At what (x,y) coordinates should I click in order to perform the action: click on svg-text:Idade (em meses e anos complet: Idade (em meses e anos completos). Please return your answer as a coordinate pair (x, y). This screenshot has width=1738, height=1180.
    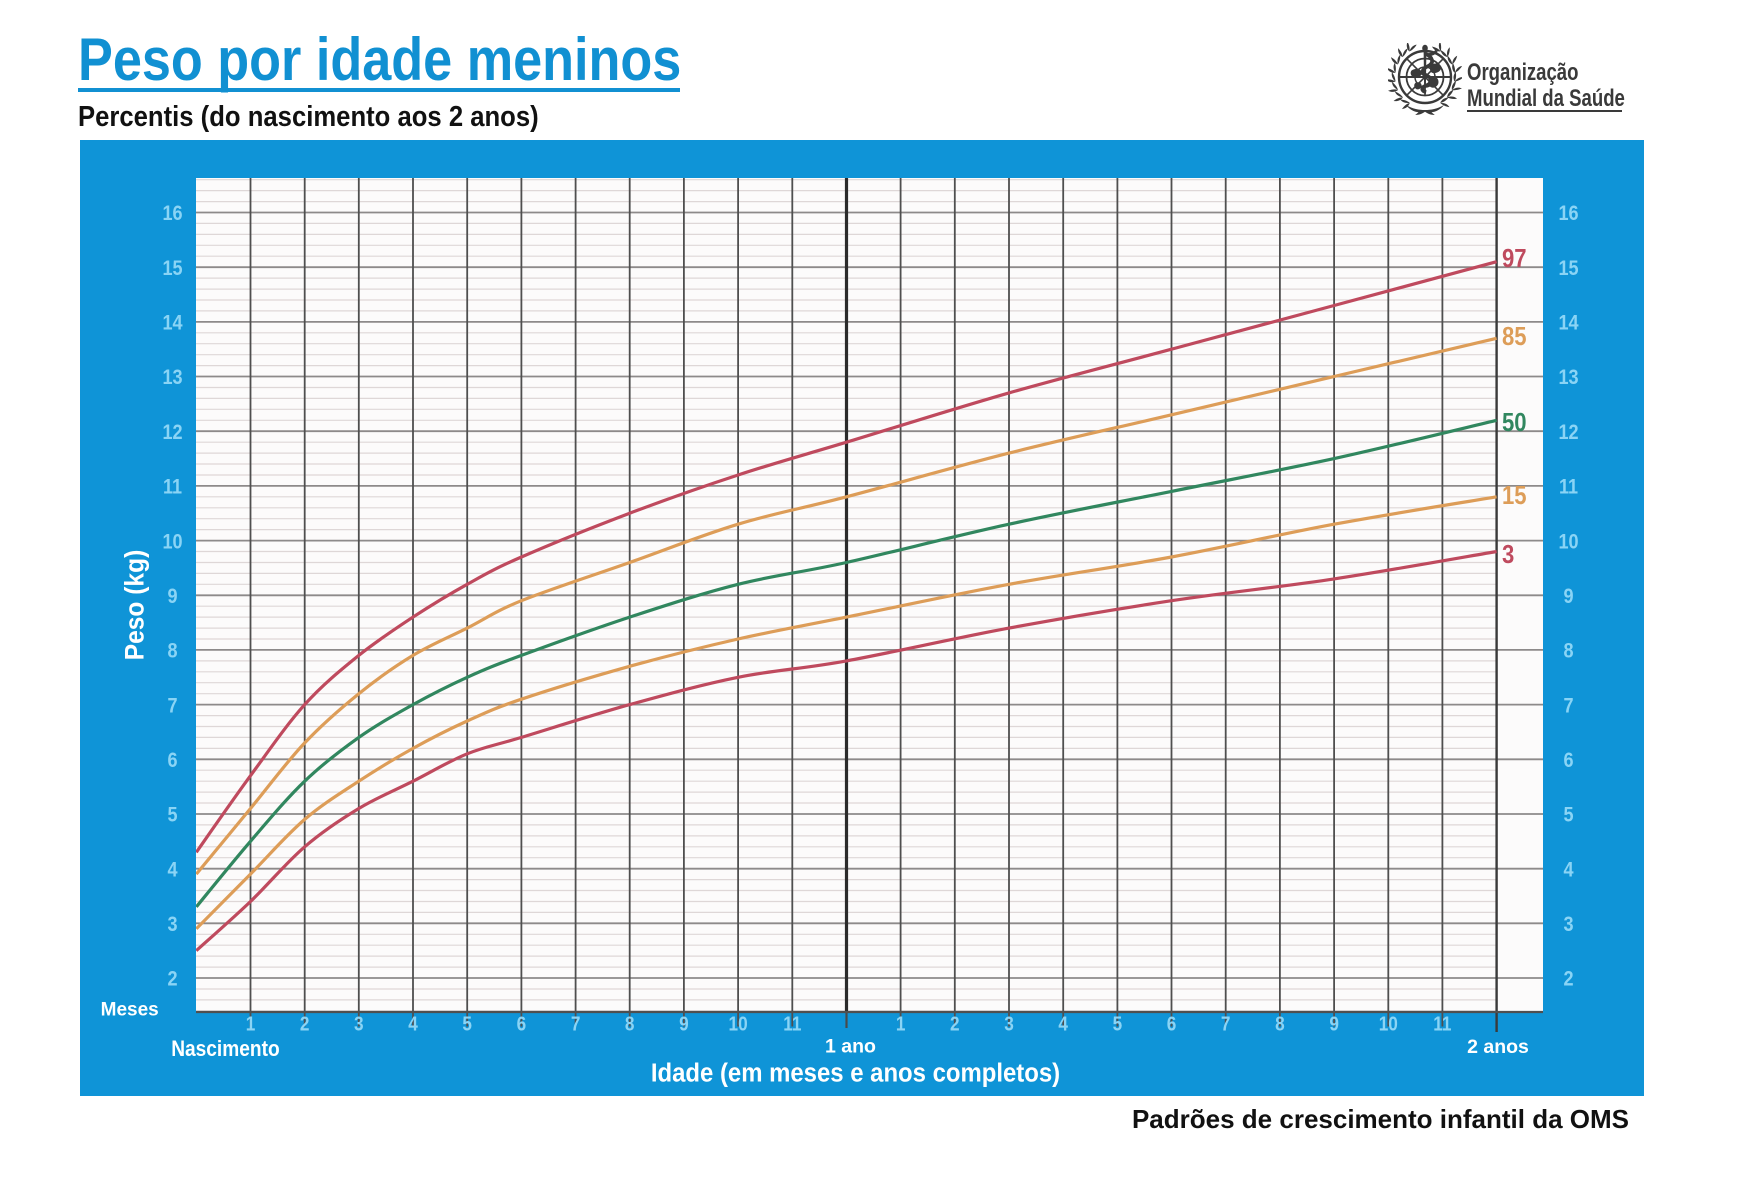
    Looking at the image, I should click on (855, 1073).